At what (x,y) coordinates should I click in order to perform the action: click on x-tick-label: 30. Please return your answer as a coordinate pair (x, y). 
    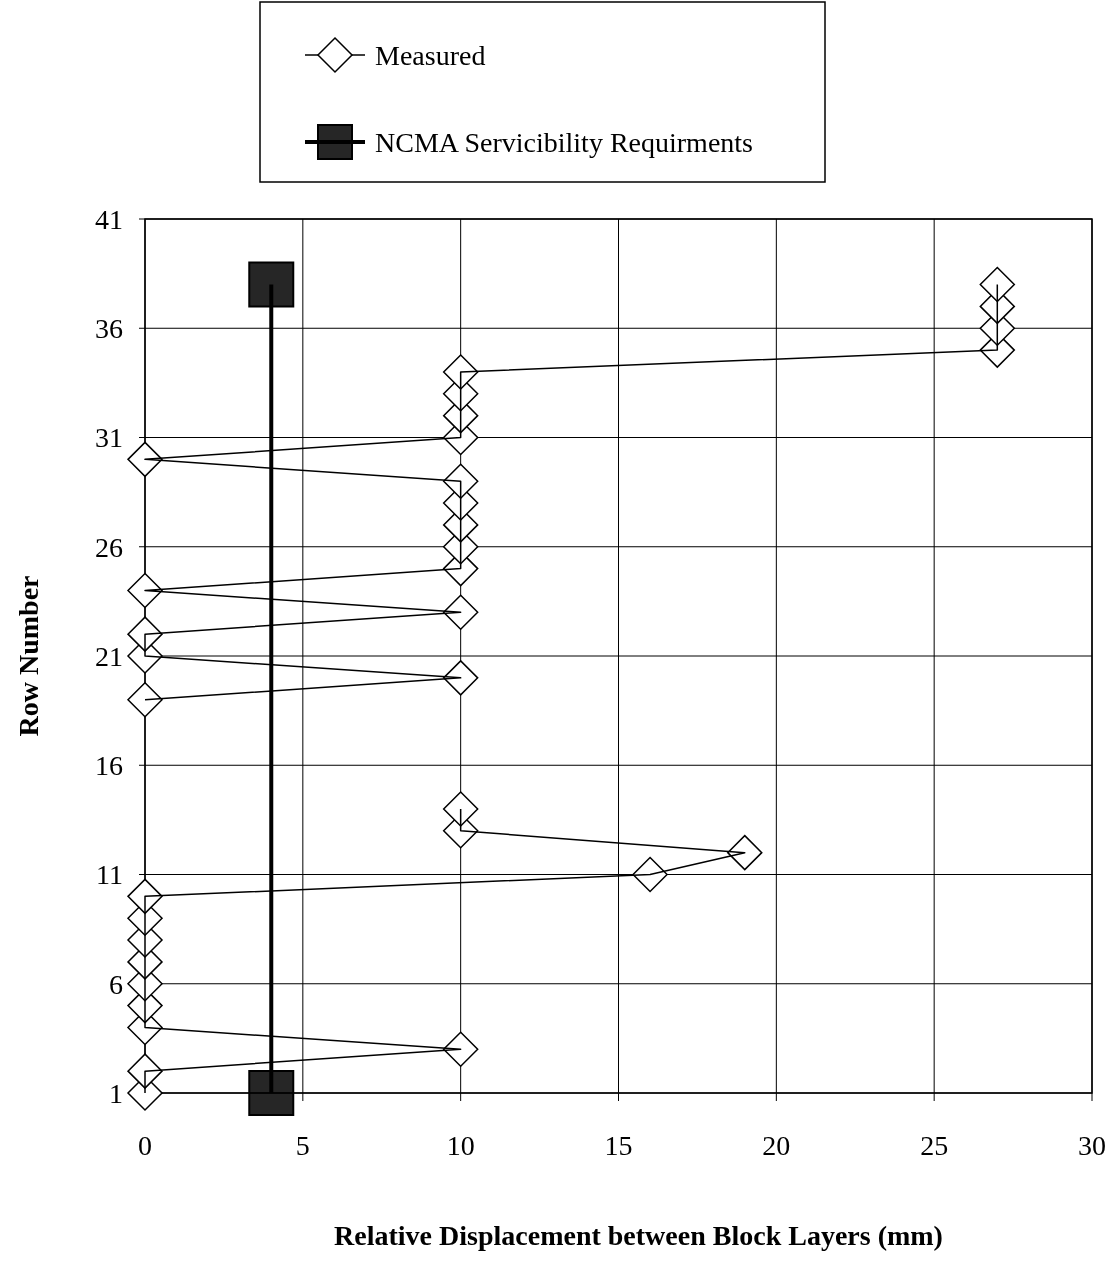
    Looking at the image, I should click on (1092, 1145).